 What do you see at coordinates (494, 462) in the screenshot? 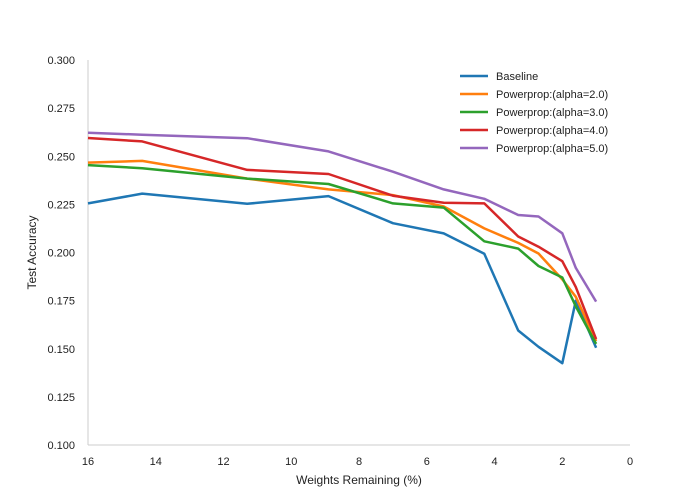
I see `x-tick-label: 4` at bounding box center [494, 462].